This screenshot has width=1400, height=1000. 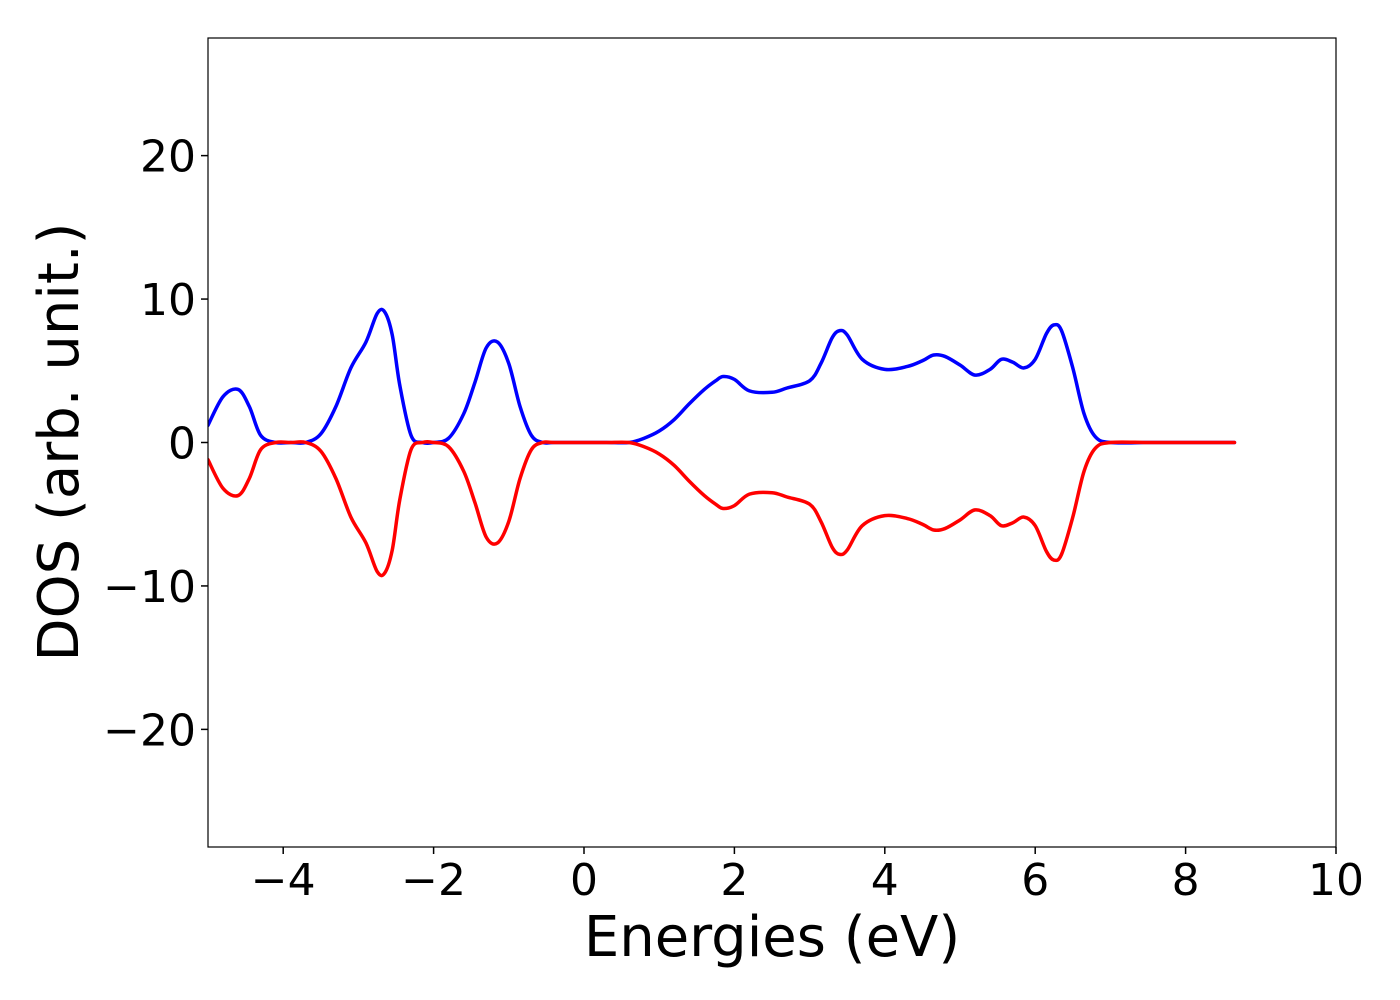 I want to click on y-tick-label: −20, so click(x=149, y=730).